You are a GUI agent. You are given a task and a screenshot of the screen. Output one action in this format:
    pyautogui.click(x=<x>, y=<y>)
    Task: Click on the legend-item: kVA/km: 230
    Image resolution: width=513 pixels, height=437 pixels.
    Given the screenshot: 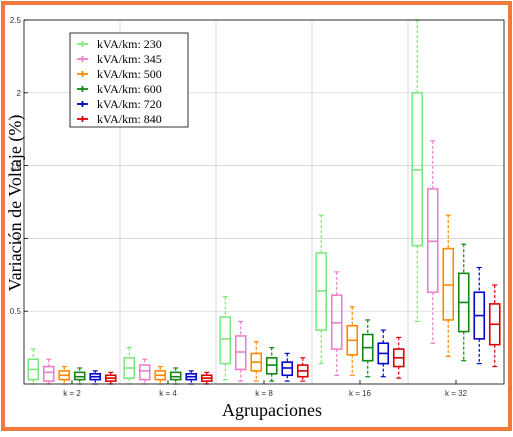 What is the action you would take?
    pyautogui.click(x=119, y=44)
    